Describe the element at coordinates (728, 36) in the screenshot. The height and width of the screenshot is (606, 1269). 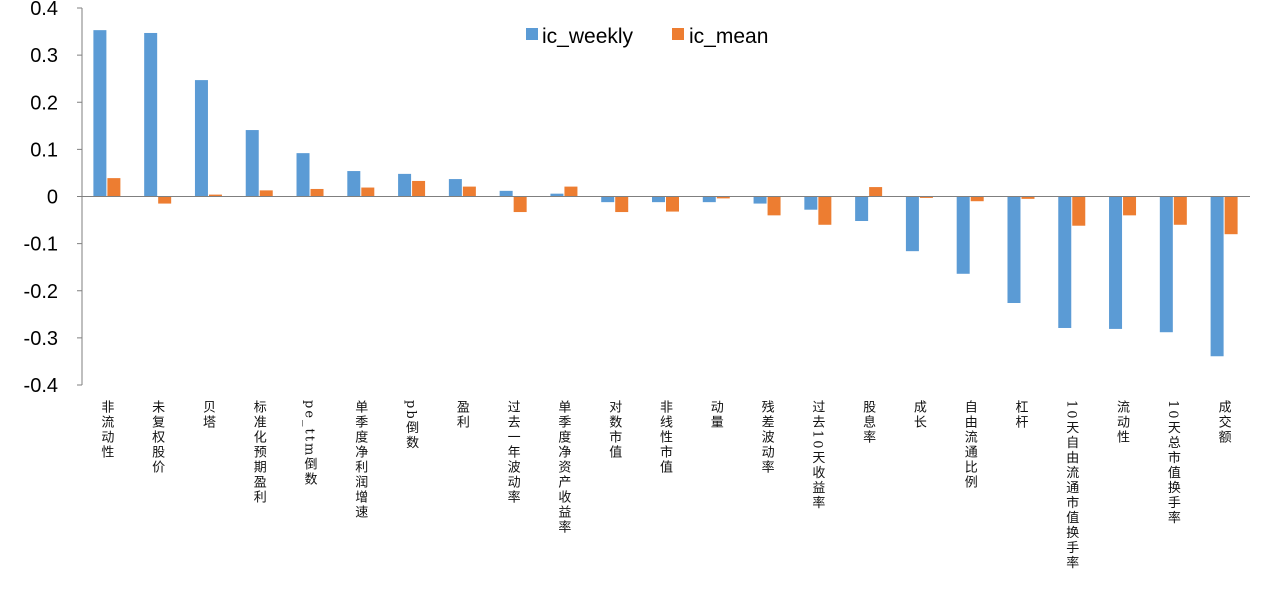
I see `legend-label-ic-mean: ic_mean` at that location.